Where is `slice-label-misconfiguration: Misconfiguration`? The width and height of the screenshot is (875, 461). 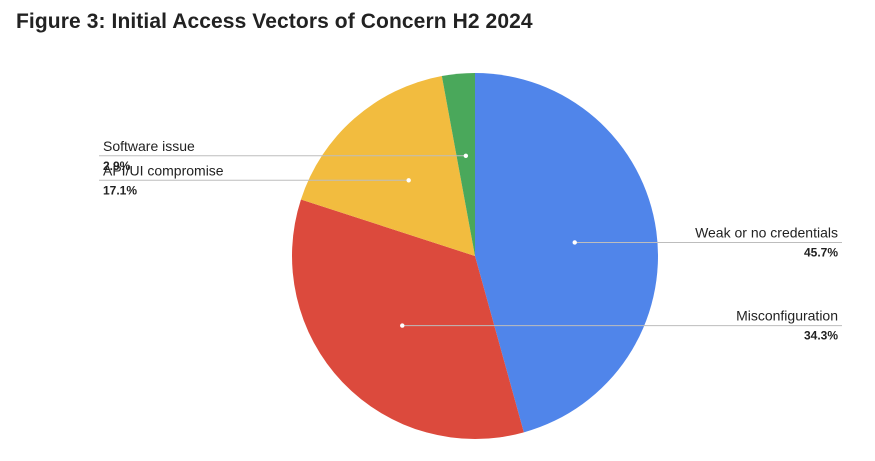
slice-label-misconfiguration: Misconfiguration is located at coordinates (787, 316).